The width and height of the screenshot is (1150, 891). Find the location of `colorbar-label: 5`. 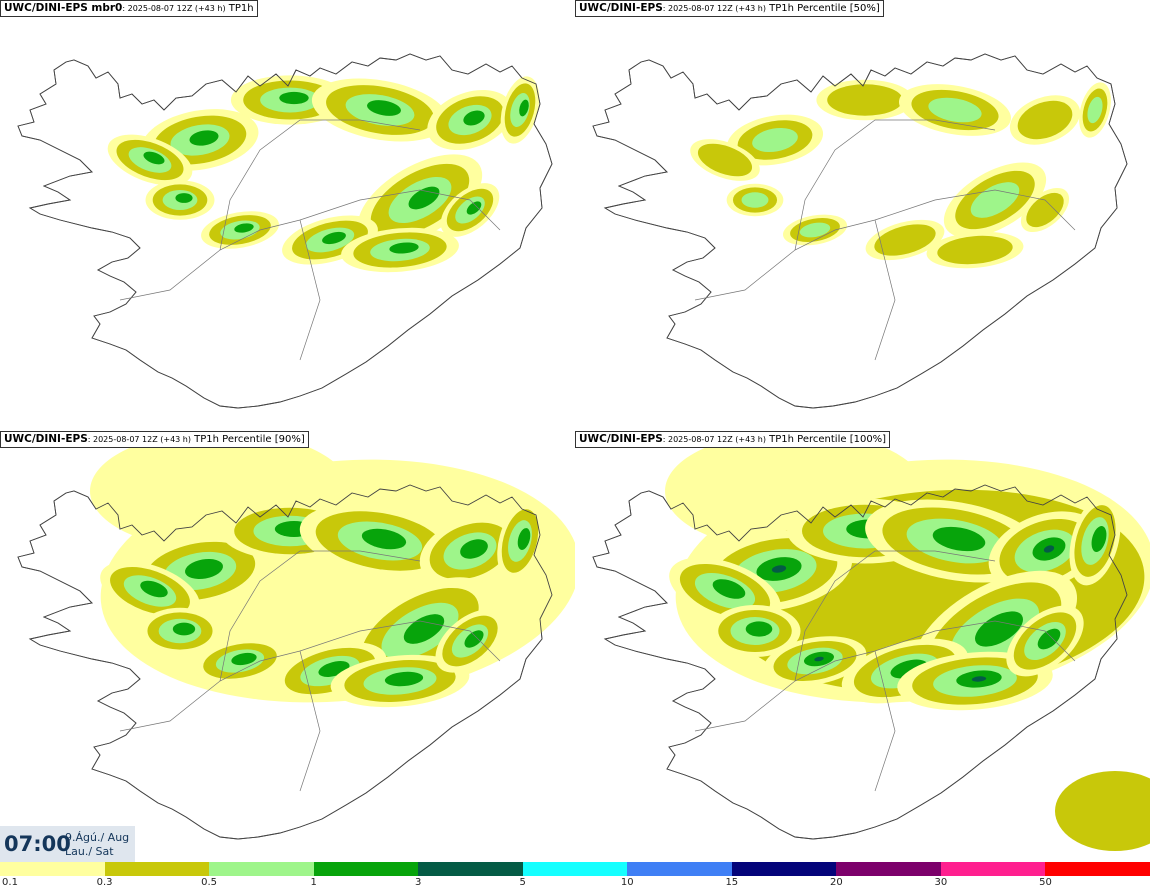

colorbar-label: 5 is located at coordinates (522, 882).